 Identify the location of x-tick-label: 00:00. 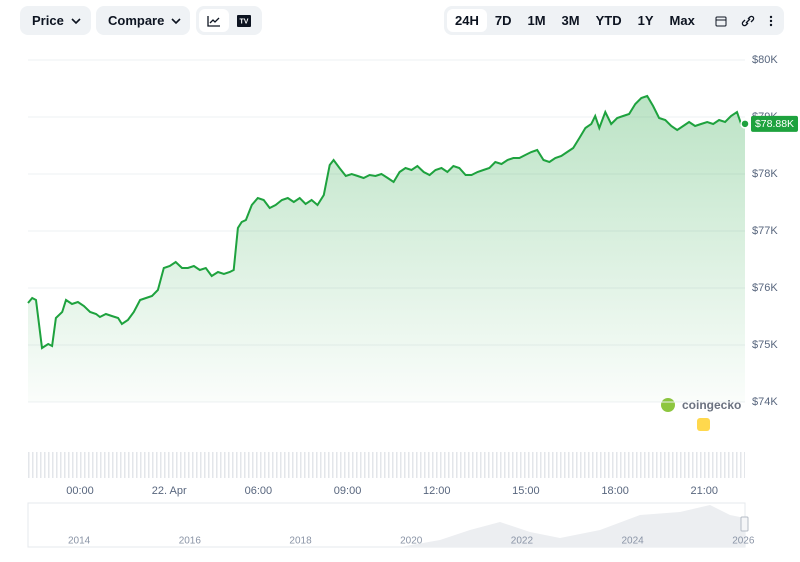
(80, 491).